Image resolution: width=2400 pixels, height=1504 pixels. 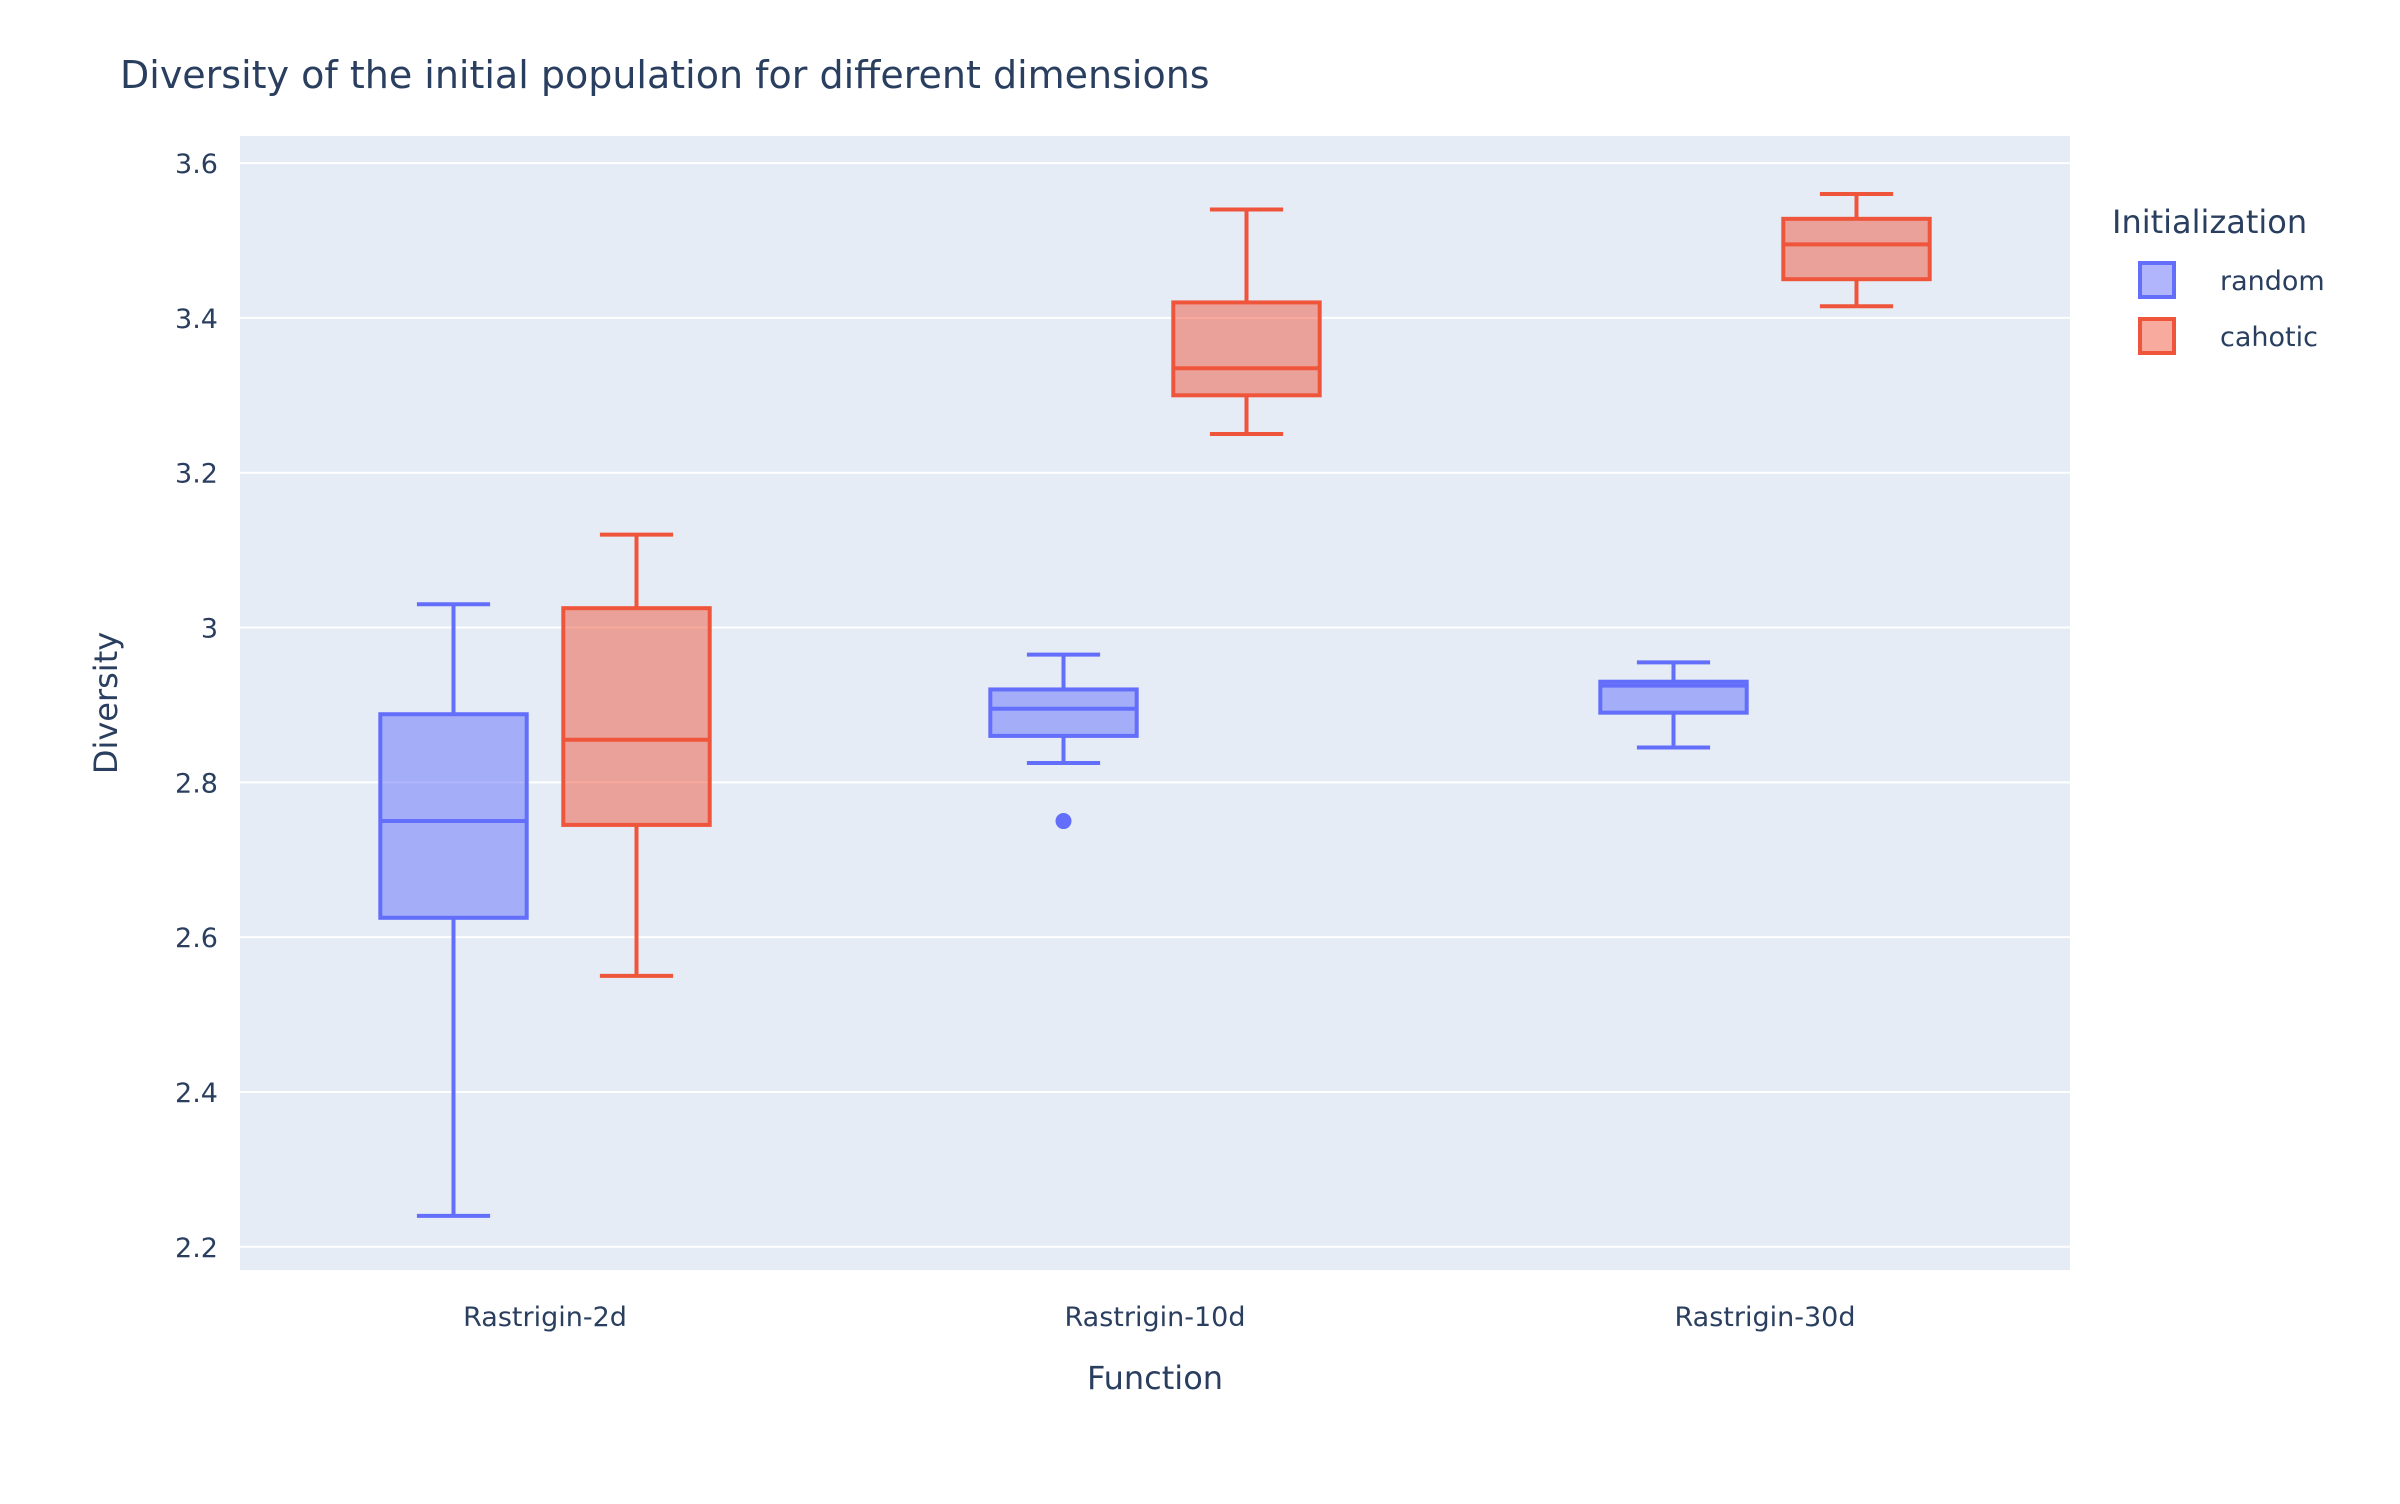 I want to click on legend: Initialization random cahotic, so click(x=2218, y=279).